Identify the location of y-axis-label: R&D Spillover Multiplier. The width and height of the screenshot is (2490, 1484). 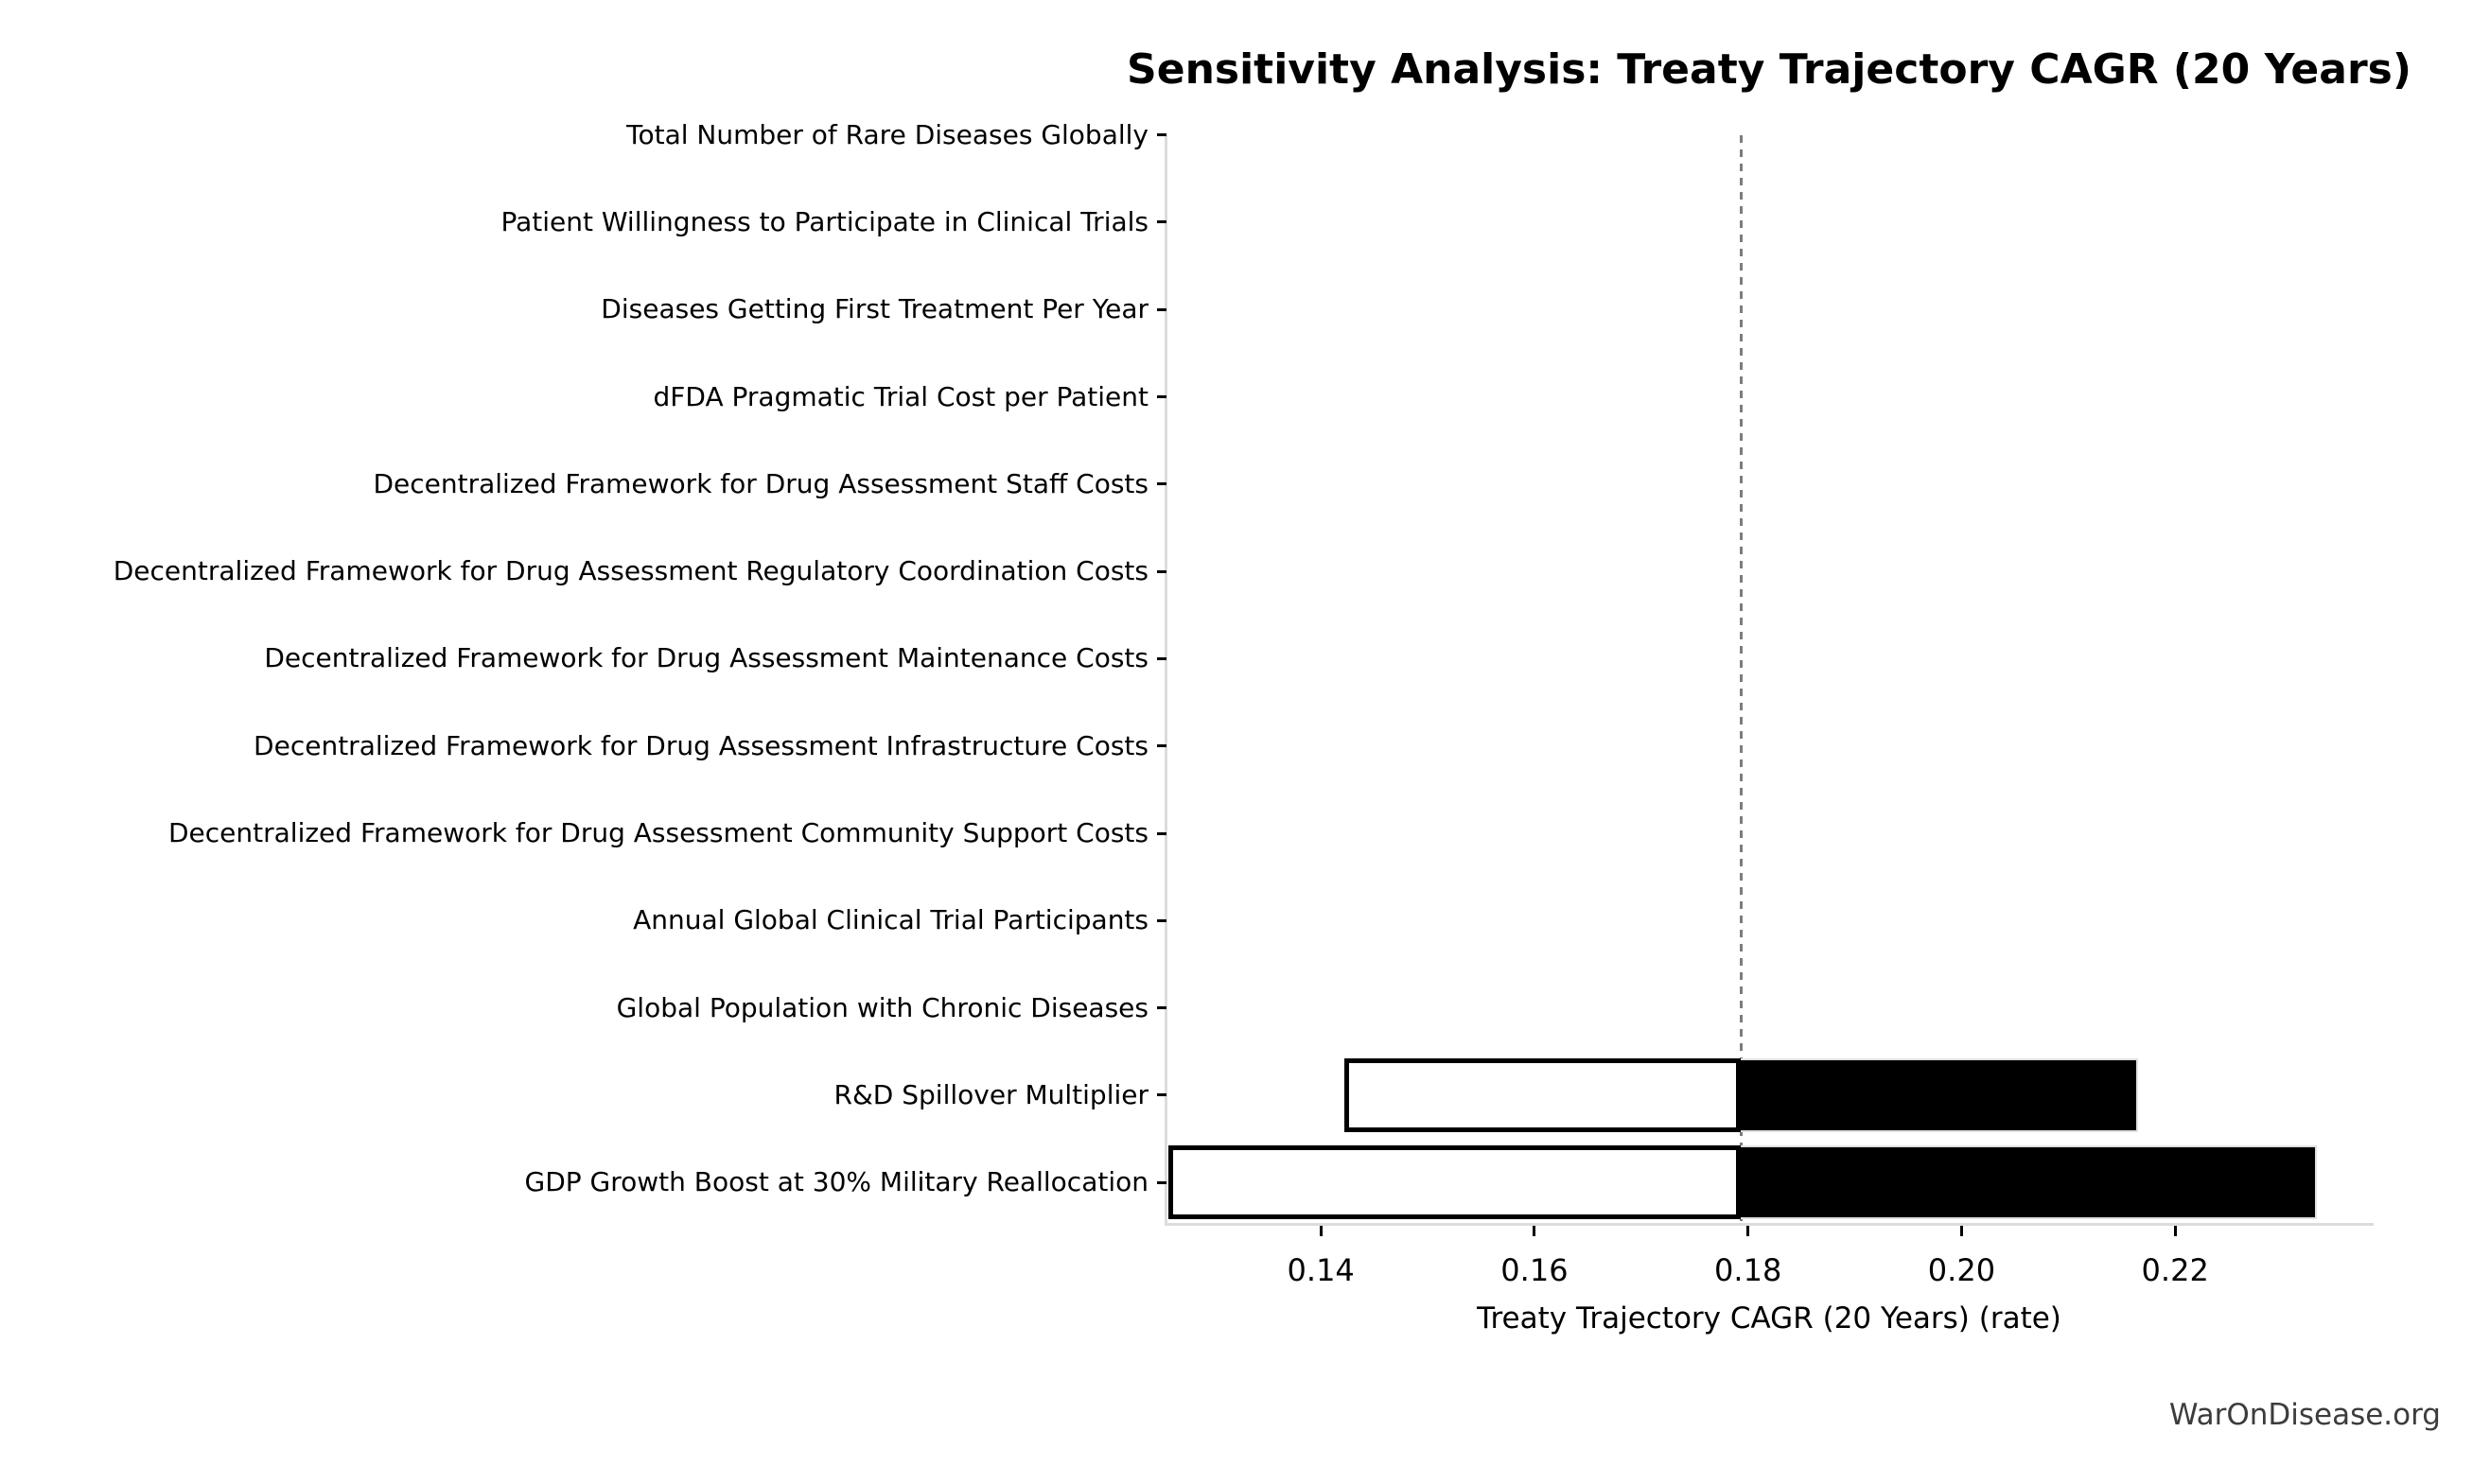
(991, 1094).